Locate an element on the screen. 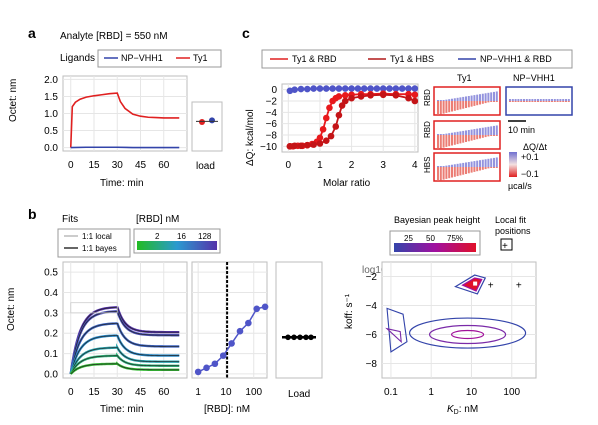 The height and width of the screenshot is (425, 598). xtick-label: 100 is located at coordinates (253, 392).